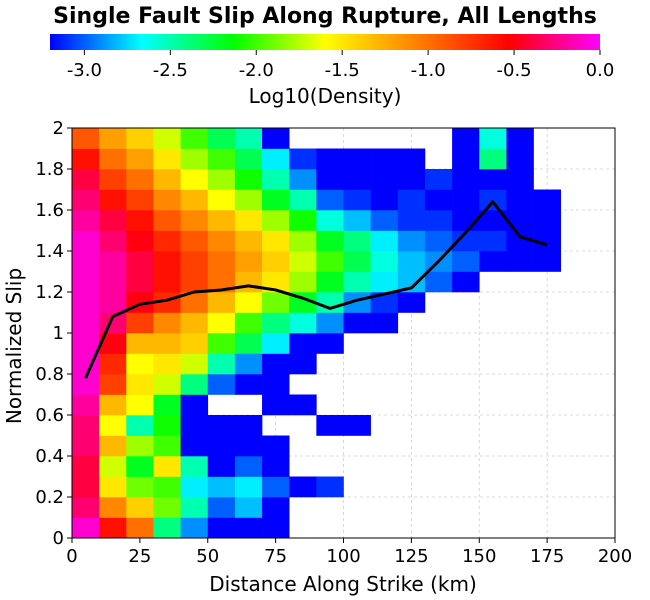 The image size is (650, 600). Describe the element at coordinates (49, 169) in the screenshot. I see `y-tick-label: 1.8` at that location.